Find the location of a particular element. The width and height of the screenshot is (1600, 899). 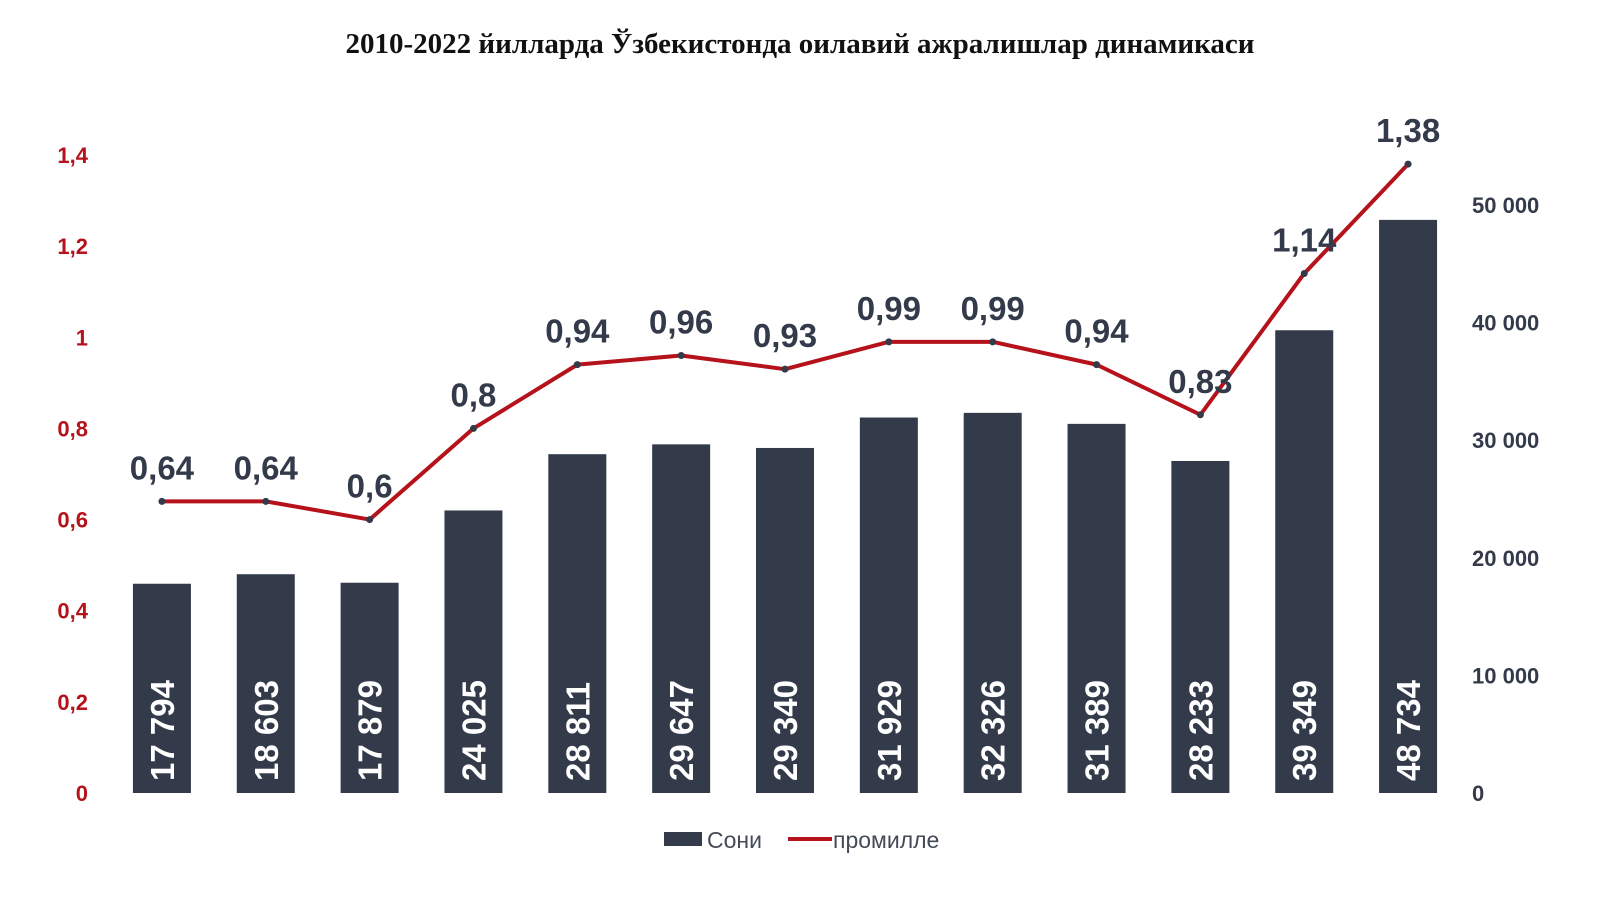

bar-label-10: 28 233 is located at coordinates (1200, 730).